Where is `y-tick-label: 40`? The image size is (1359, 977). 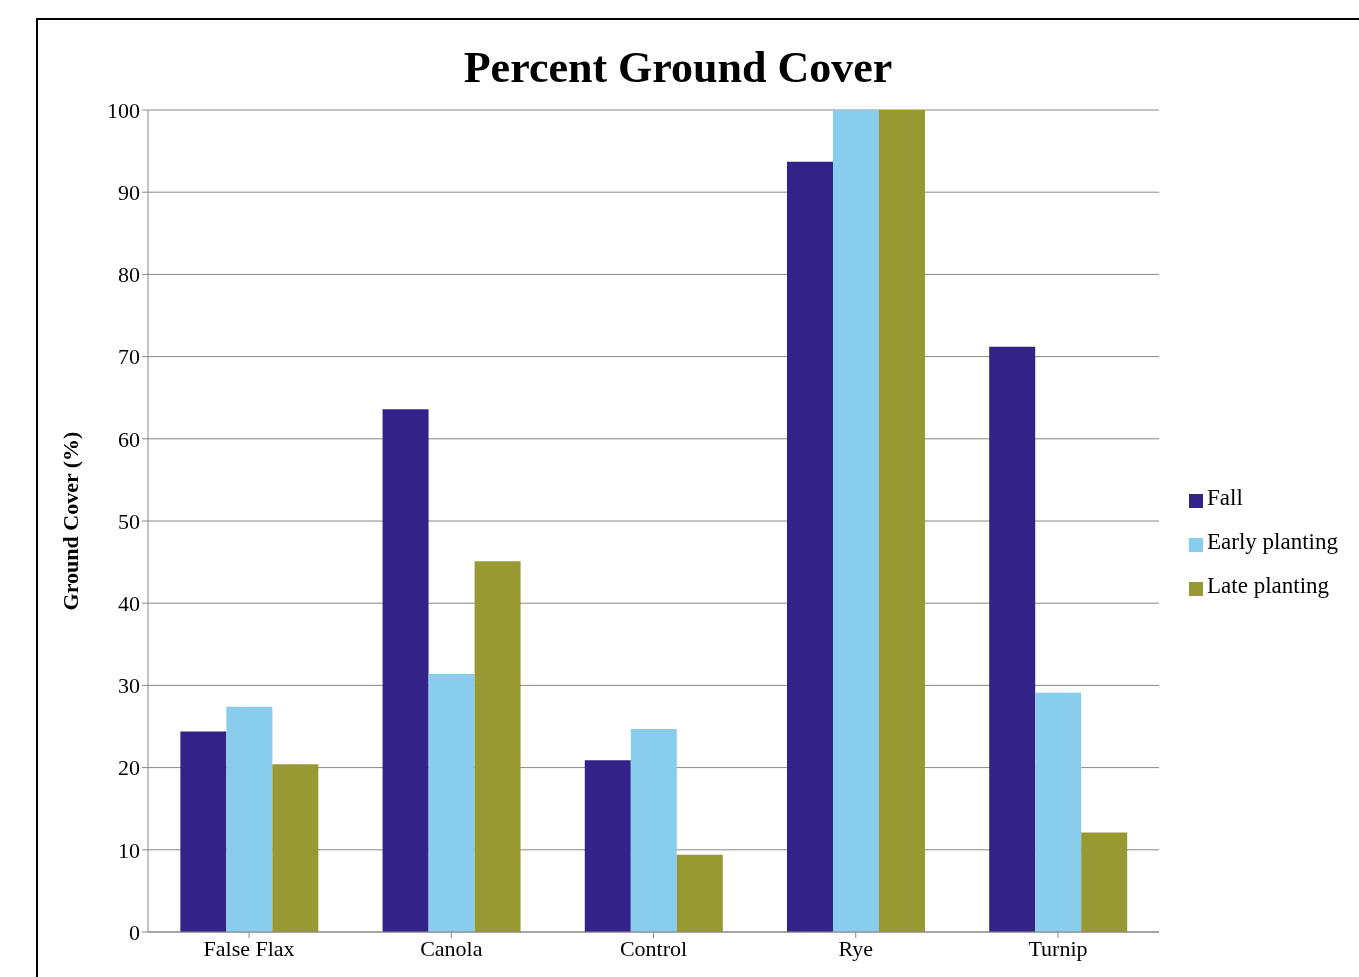 y-tick-label: 40 is located at coordinates (129, 604).